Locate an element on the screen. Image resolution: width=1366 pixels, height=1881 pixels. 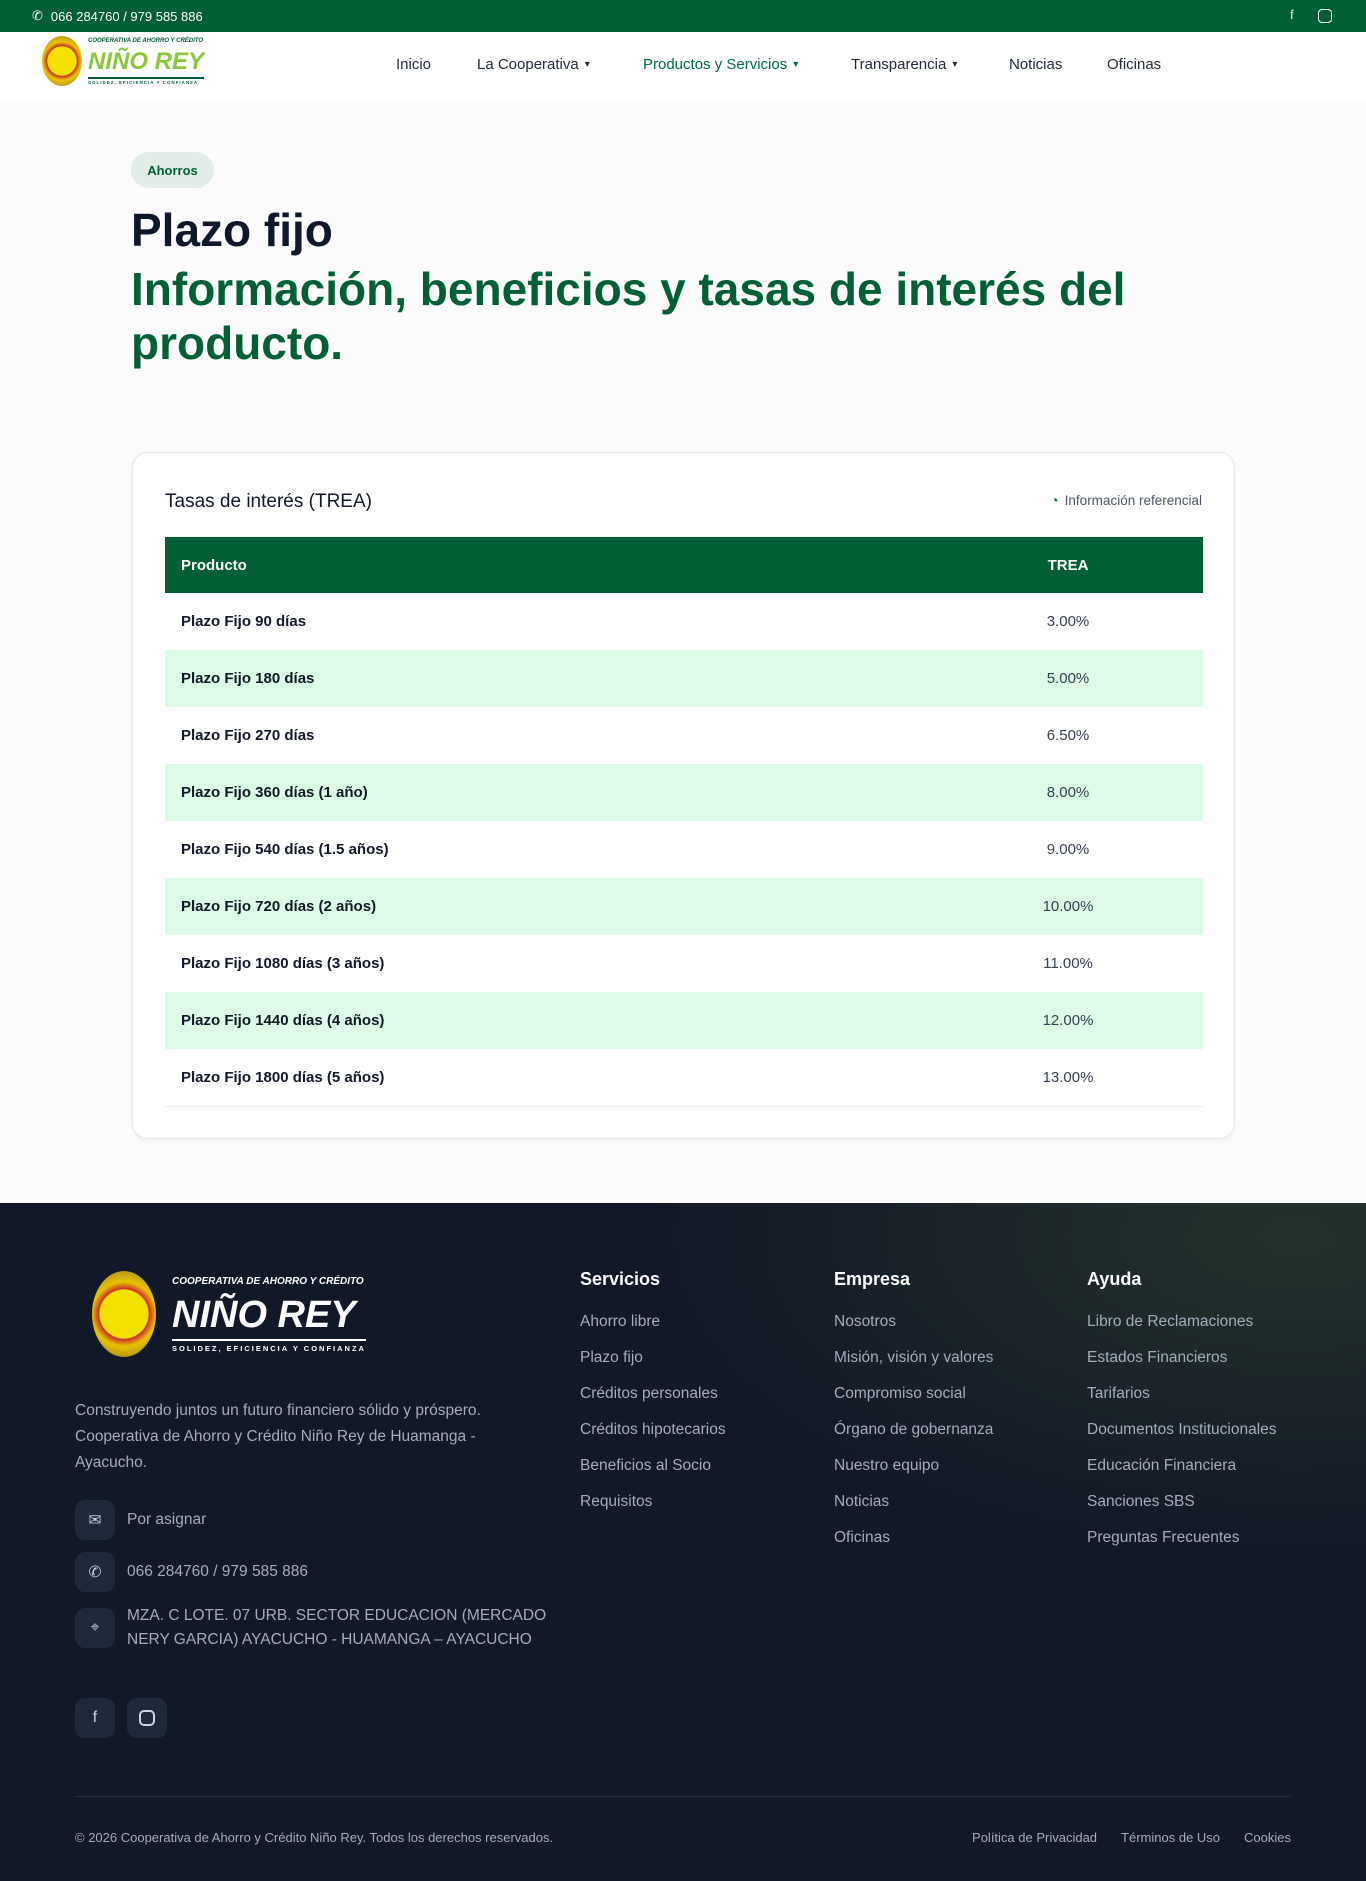
nav-label: Productos y Servicios is located at coordinates (715, 64).